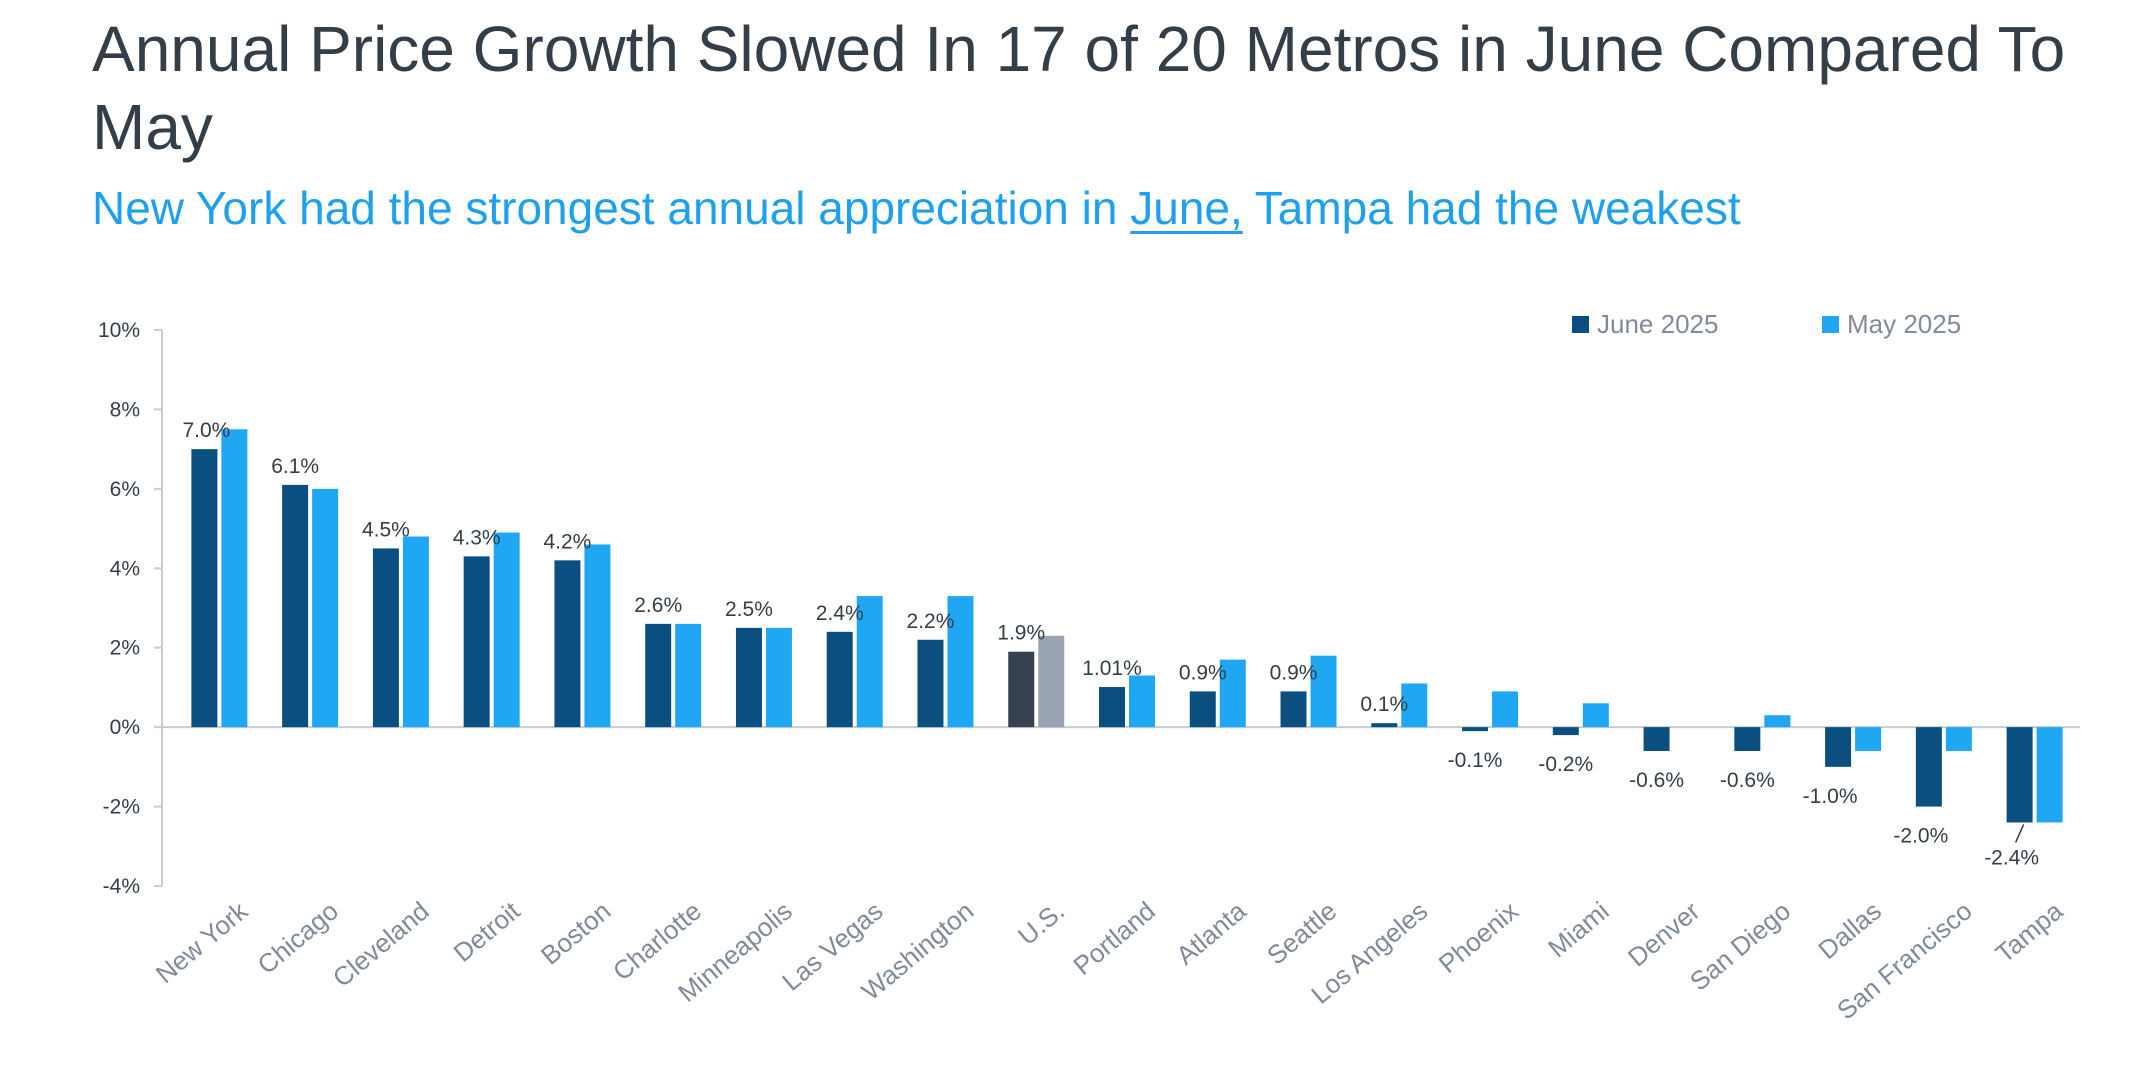  What do you see at coordinates (119, 330) in the screenshot?
I see `y-tick-label: 10%` at bounding box center [119, 330].